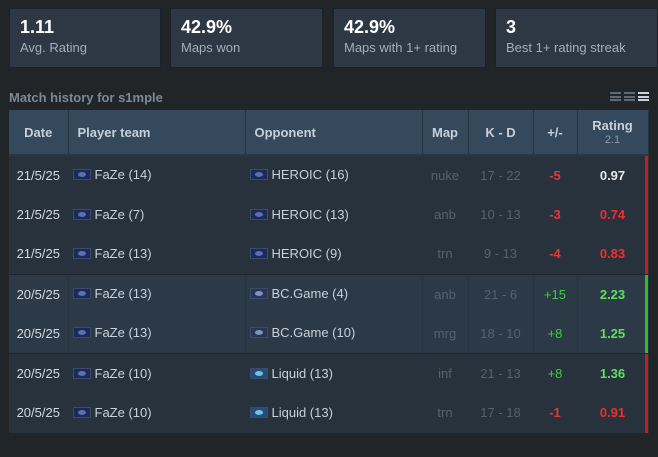  Describe the element at coordinates (334, 254) in the screenshot. I see `opponent-cell: HEROIC (9)` at that location.